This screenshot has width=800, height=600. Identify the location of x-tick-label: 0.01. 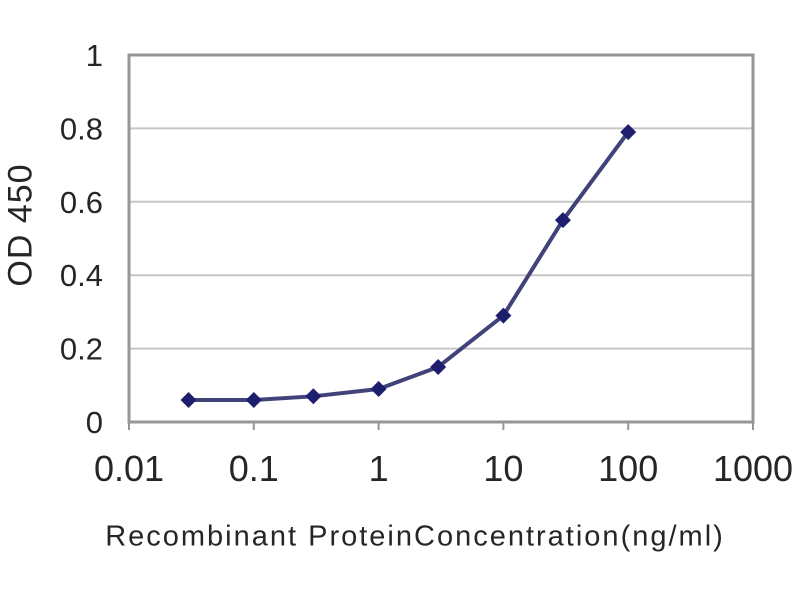
(129, 468).